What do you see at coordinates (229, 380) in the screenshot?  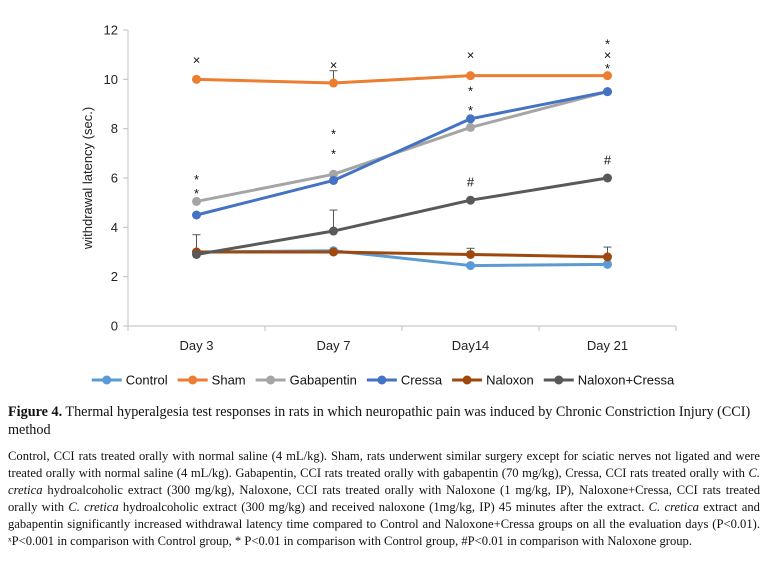 I see `legend-label: Sham` at bounding box center [229, 380].